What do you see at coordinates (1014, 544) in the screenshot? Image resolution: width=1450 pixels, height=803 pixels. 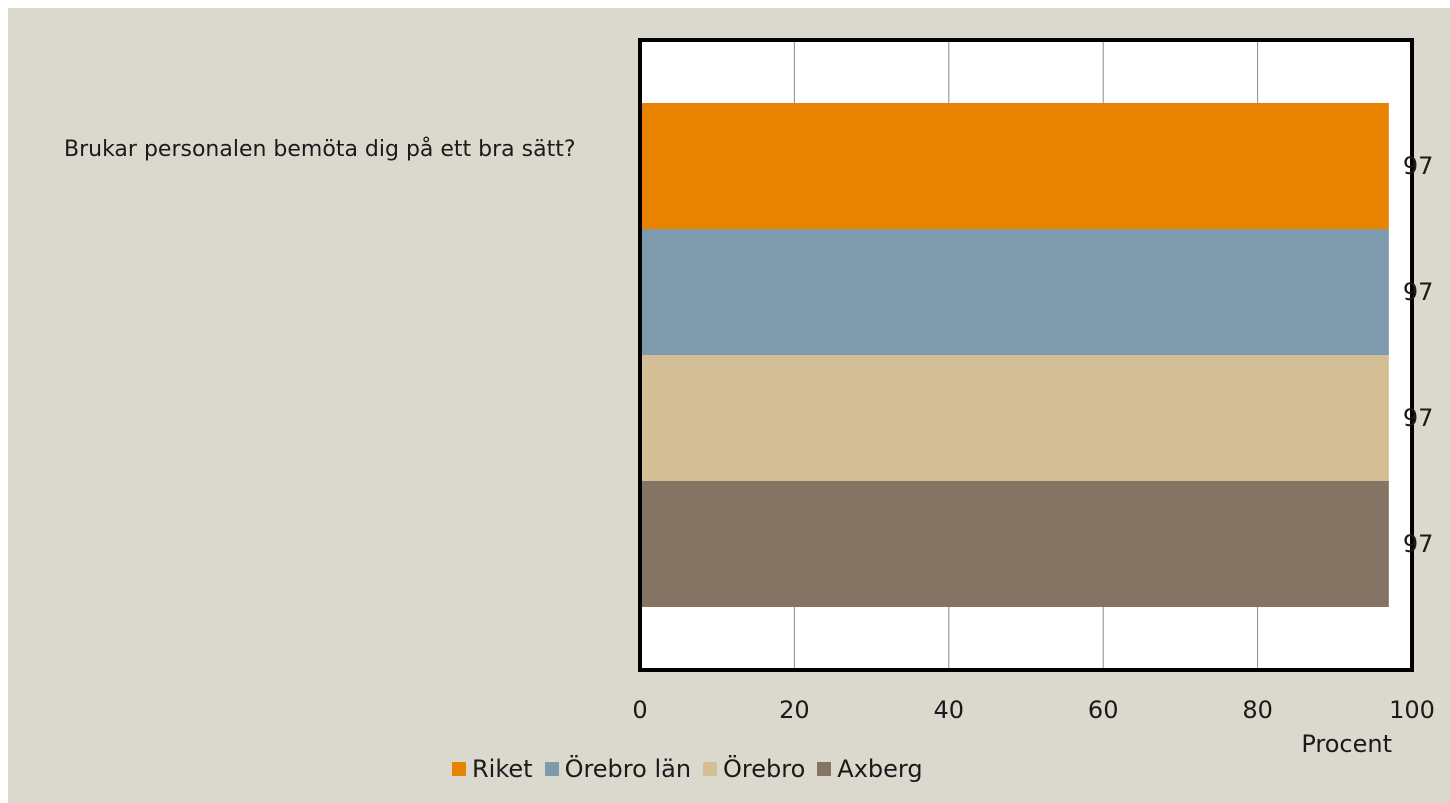 I see `bar-axberg` at bounding box center [1014, 544].